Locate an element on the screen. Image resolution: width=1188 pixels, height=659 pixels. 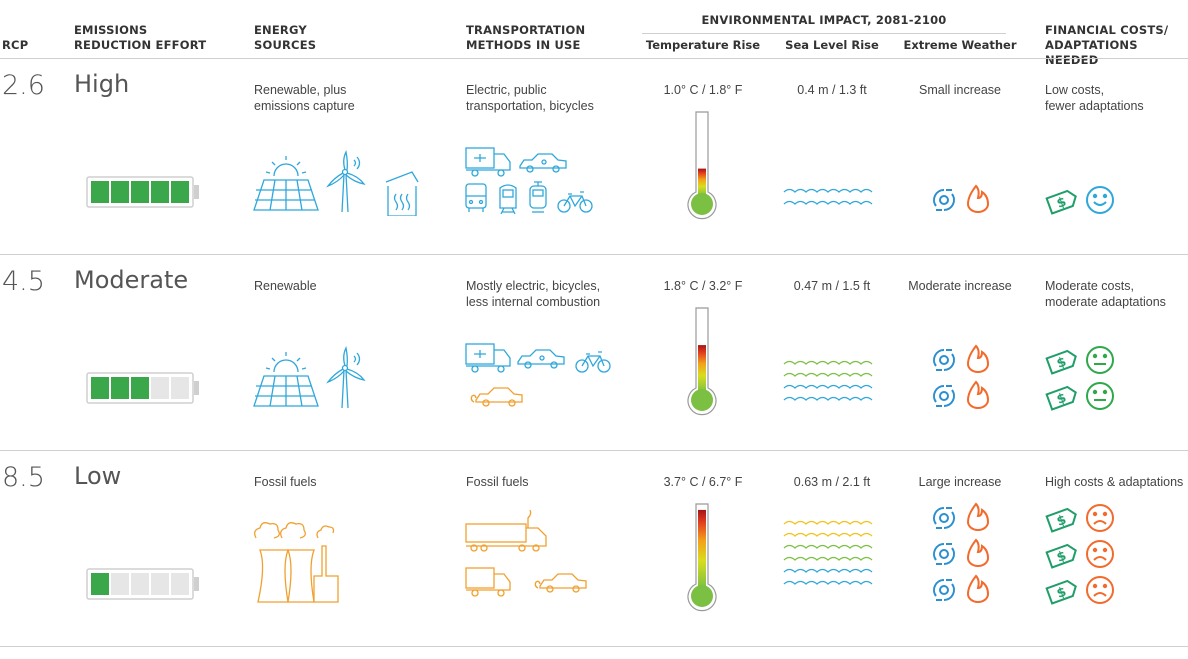
costs-line-1: Low costs, is located at coordinates (1075, 90).